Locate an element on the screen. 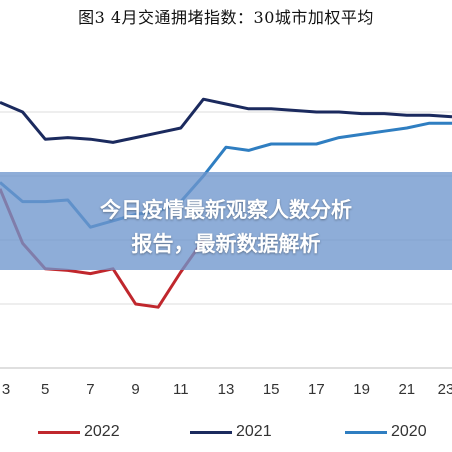  legend-label-2022: 2022 is located at coordinates (102, 431).